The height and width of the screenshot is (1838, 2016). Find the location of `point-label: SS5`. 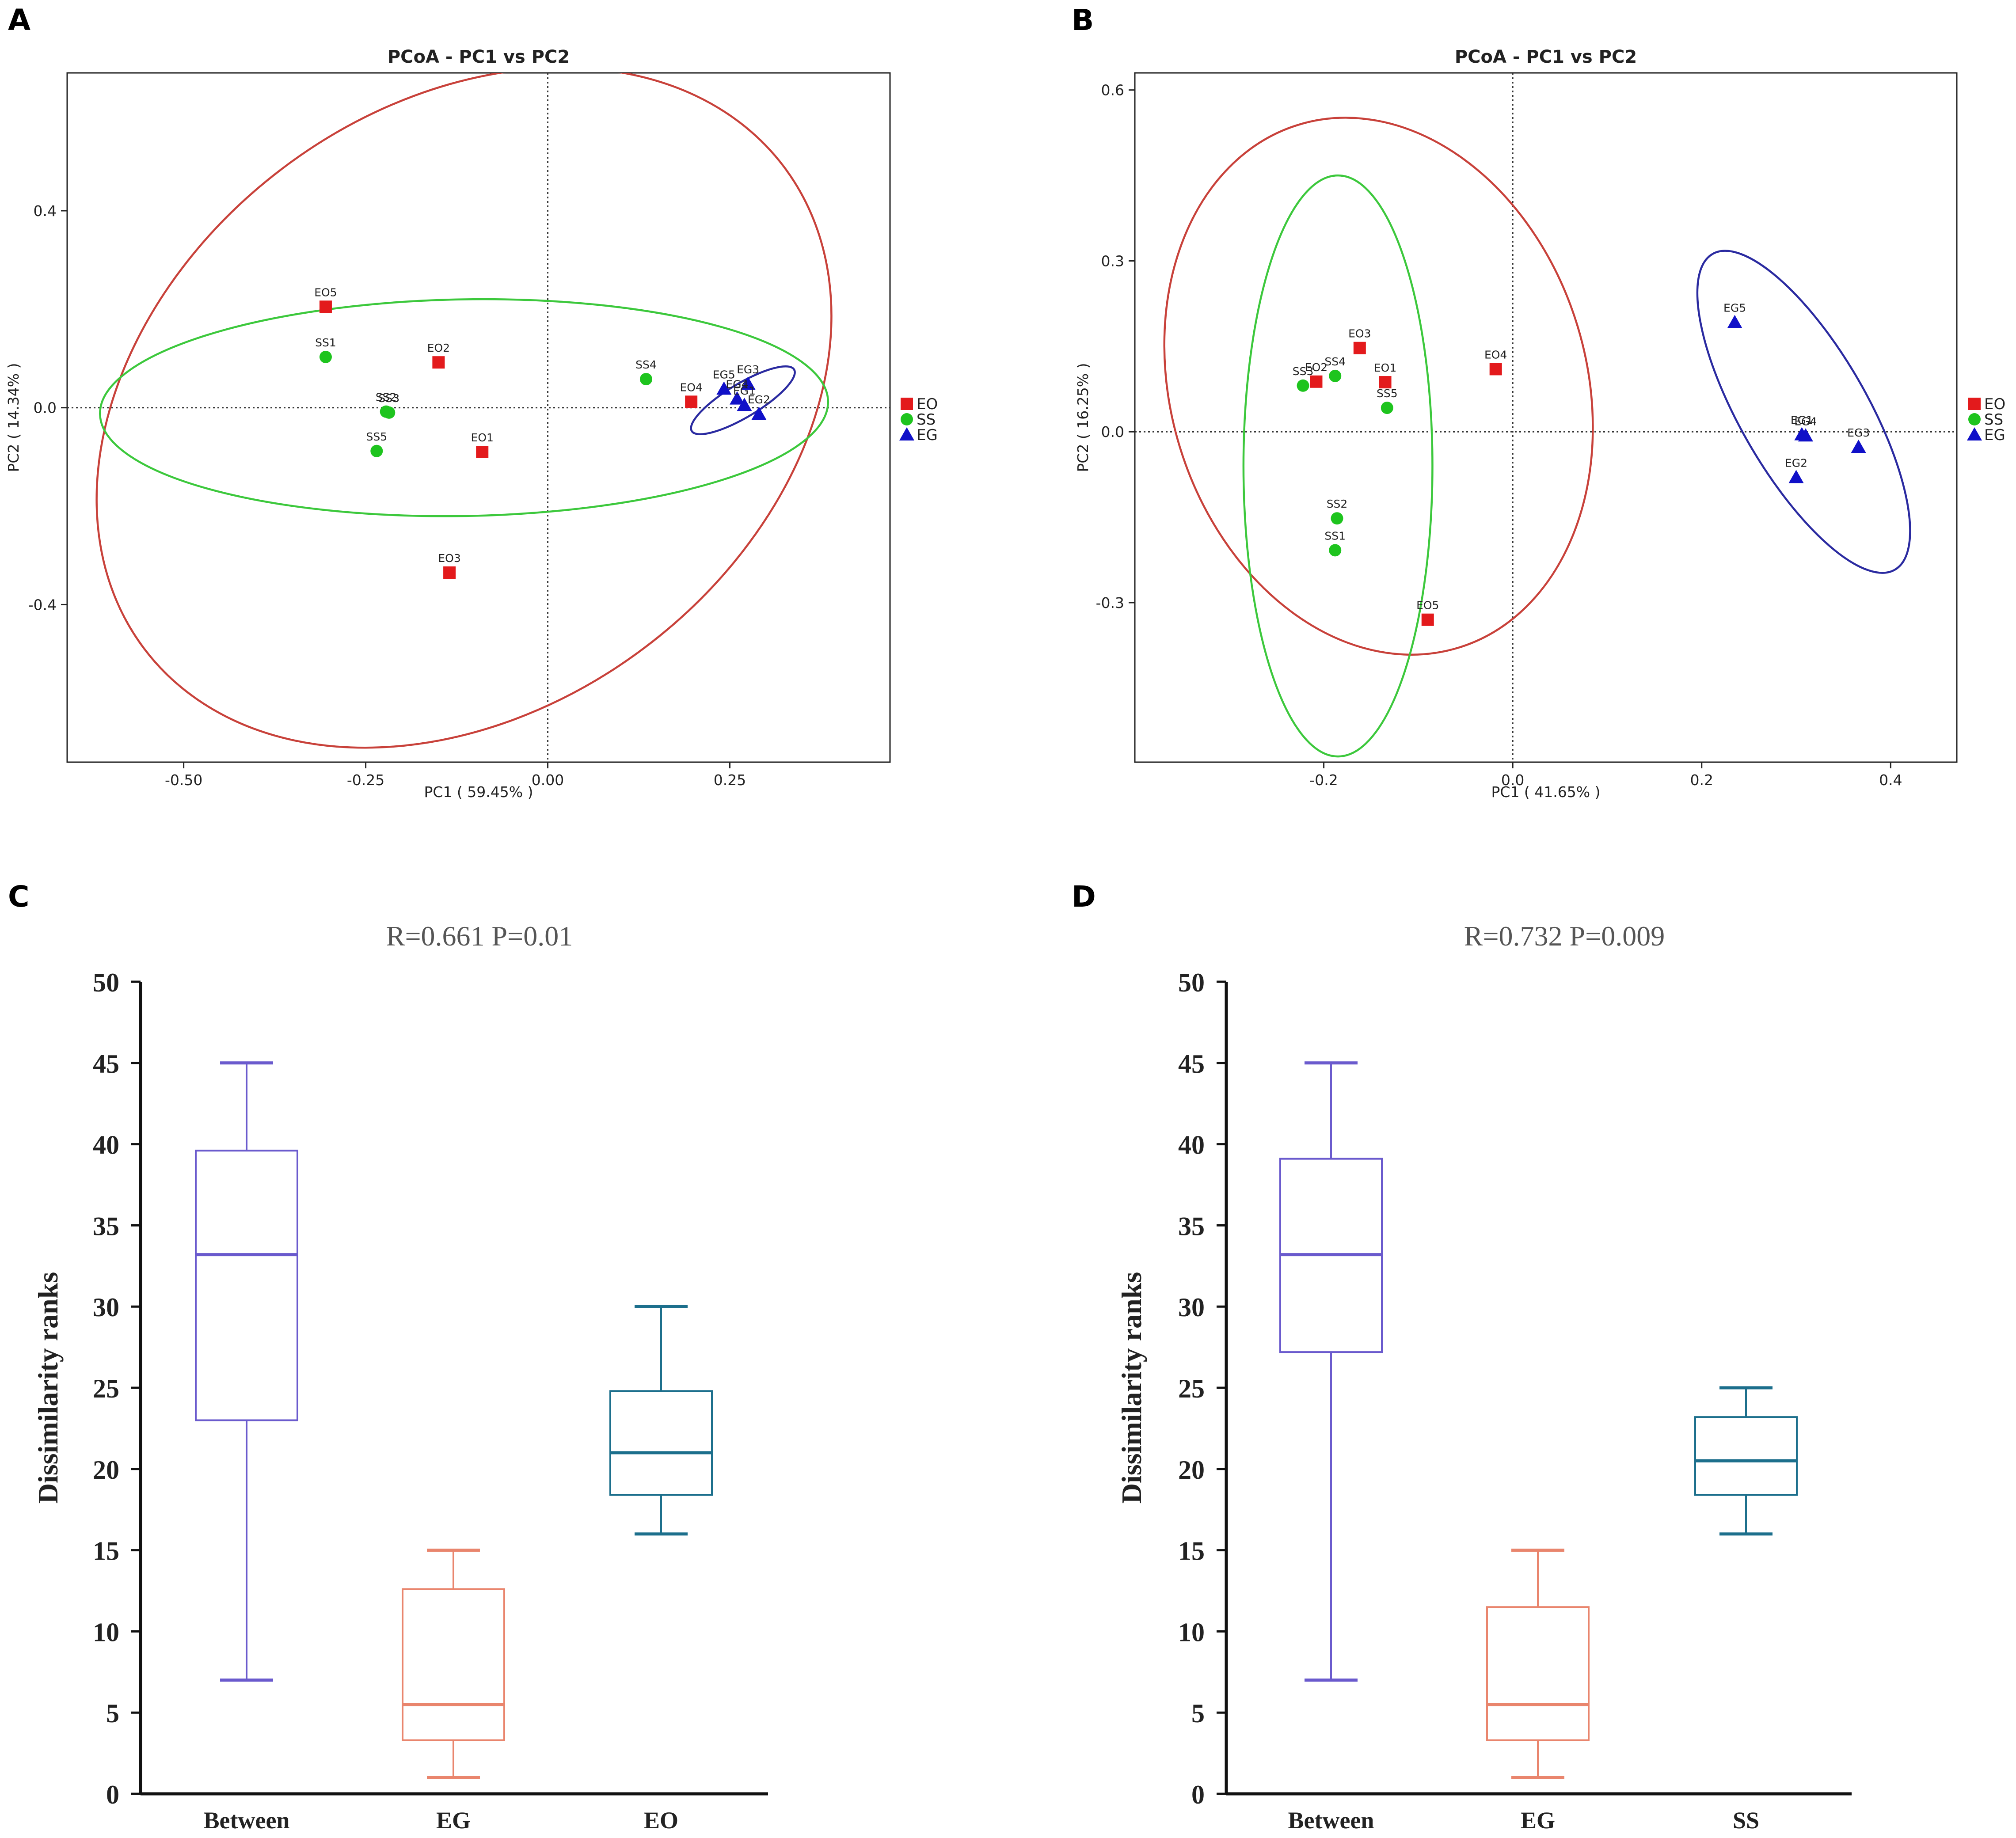

point-label: SS5 is located at coordinates (377, 436).